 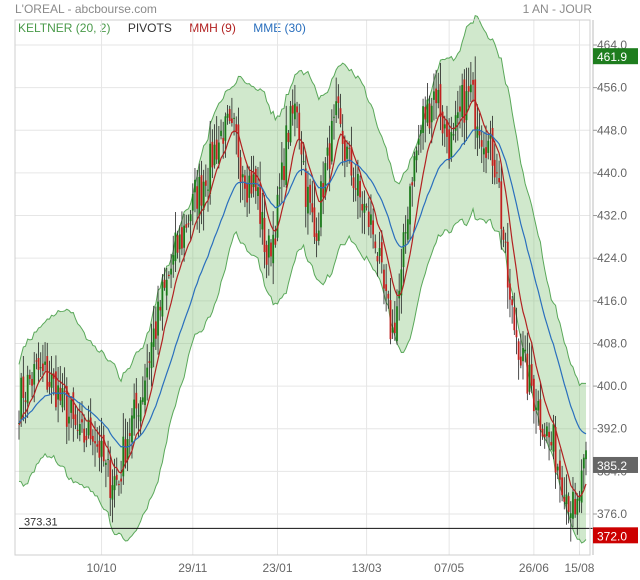 What do you see at coordinates (612, 343) in the screenshot?
I see `y-tick-label: 408.0` at bounding box center [612, 343].